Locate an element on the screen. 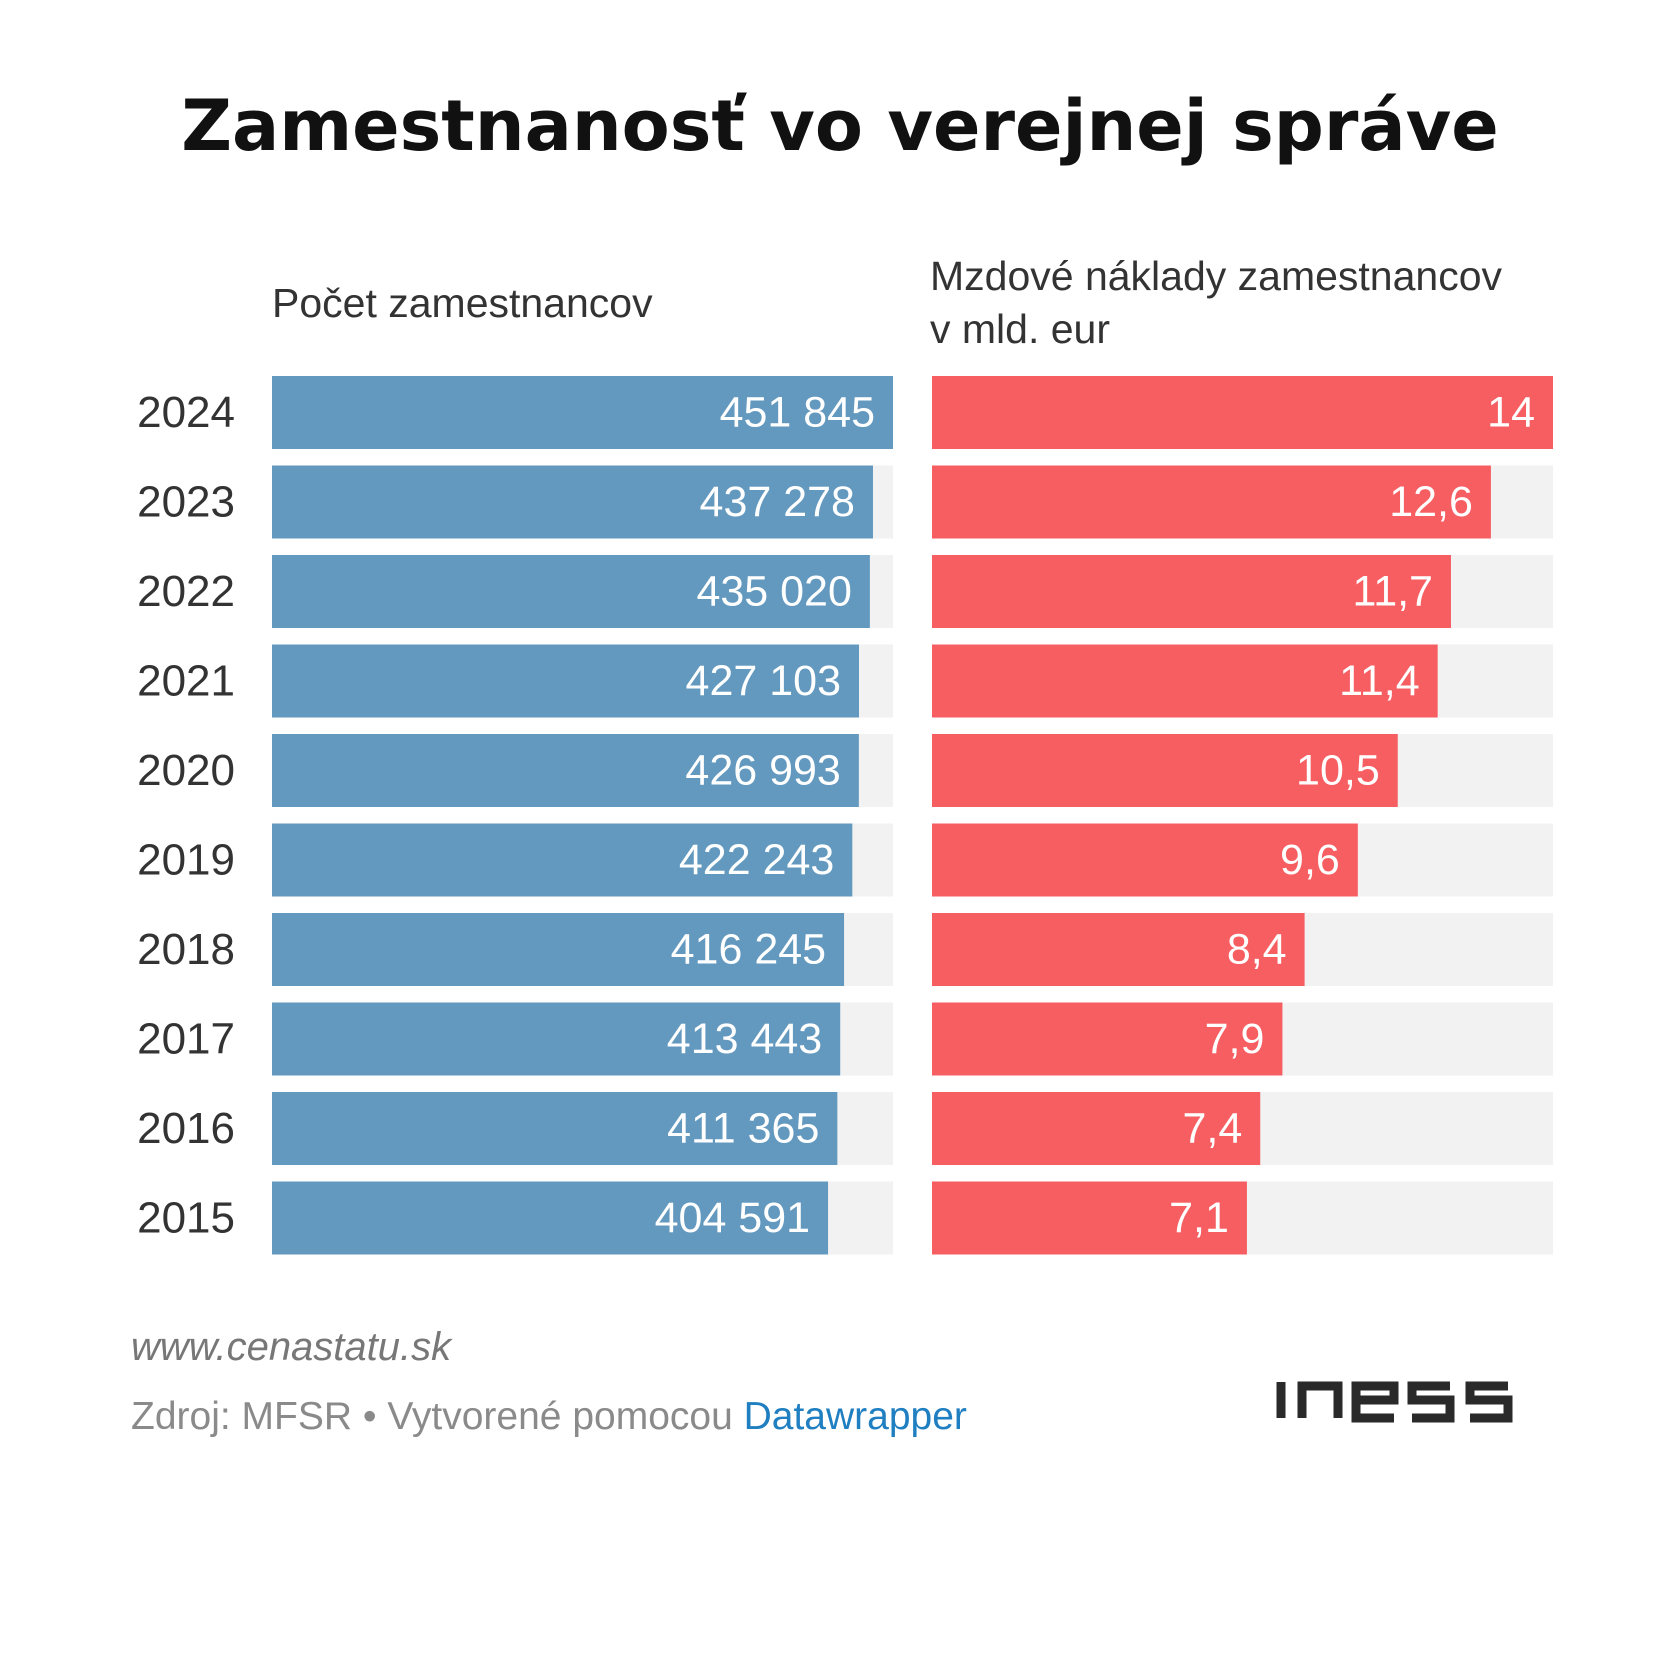  bar-value-label: 404 591 is located at coordinates (732, 1218).